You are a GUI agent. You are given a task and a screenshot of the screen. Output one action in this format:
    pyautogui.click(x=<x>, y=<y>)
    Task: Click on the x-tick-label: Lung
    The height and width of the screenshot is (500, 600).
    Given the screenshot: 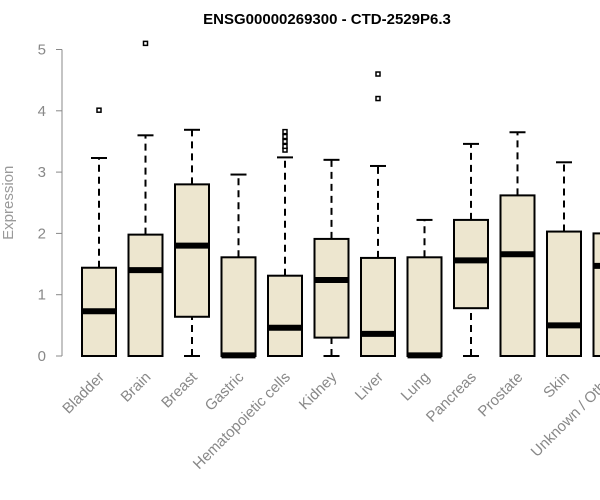 What is the action you would take?
    pyautogui.click(x=416, y=387)
    